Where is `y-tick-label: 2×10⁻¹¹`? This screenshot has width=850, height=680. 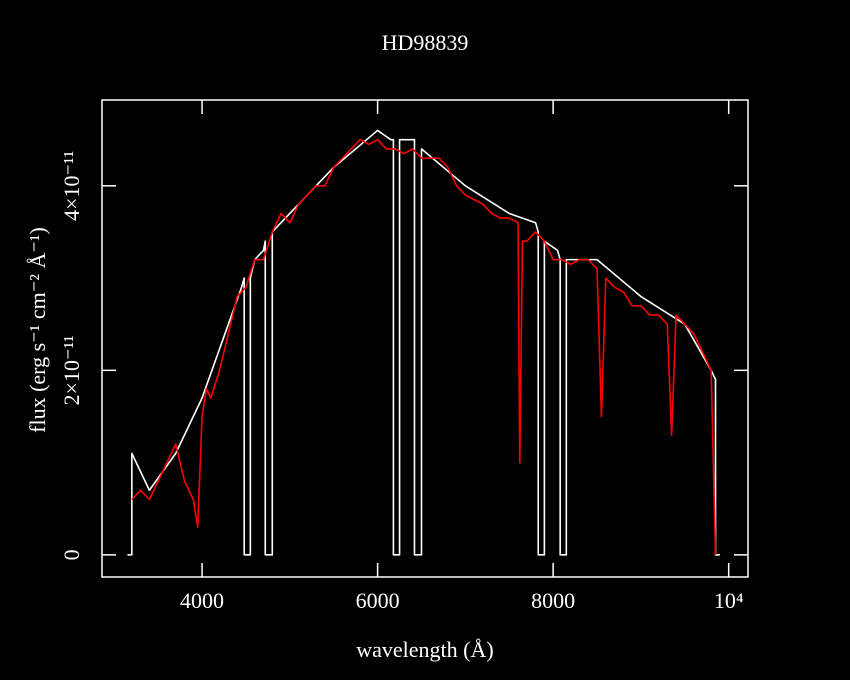 y-tick-label: 2×10⁻¹¹ is located at coordinates (71, 370).